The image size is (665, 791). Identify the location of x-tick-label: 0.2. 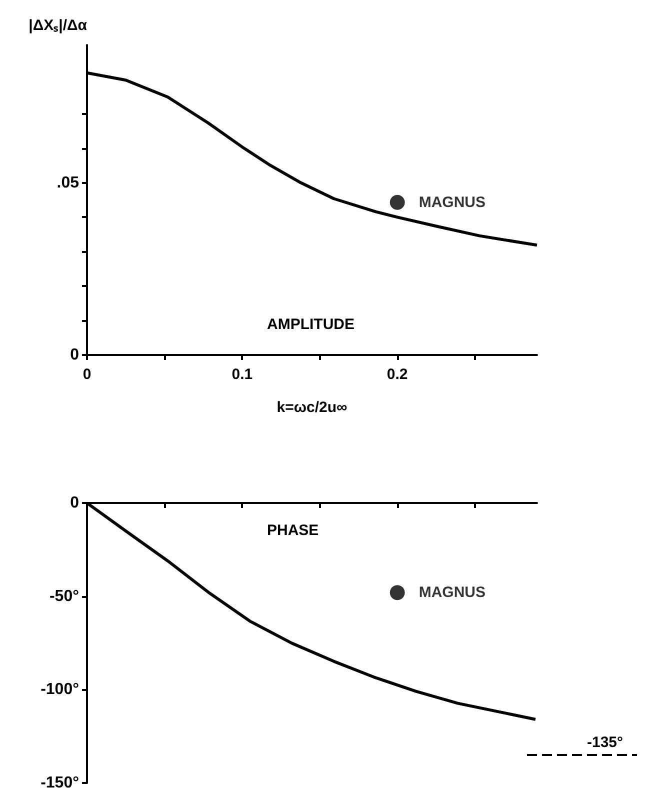
(397, 374).